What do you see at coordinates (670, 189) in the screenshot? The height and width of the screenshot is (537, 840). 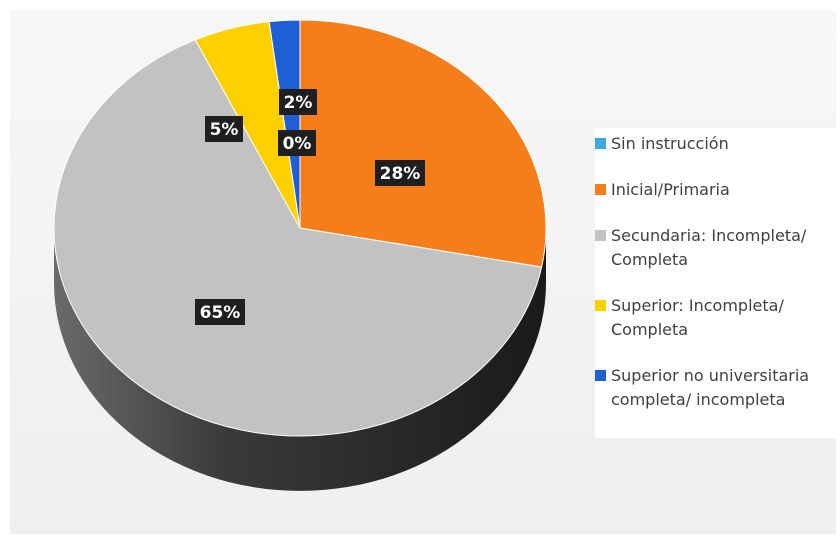 I see `legend-label: Inicial/Primaria` at bounding box center [670, 189].